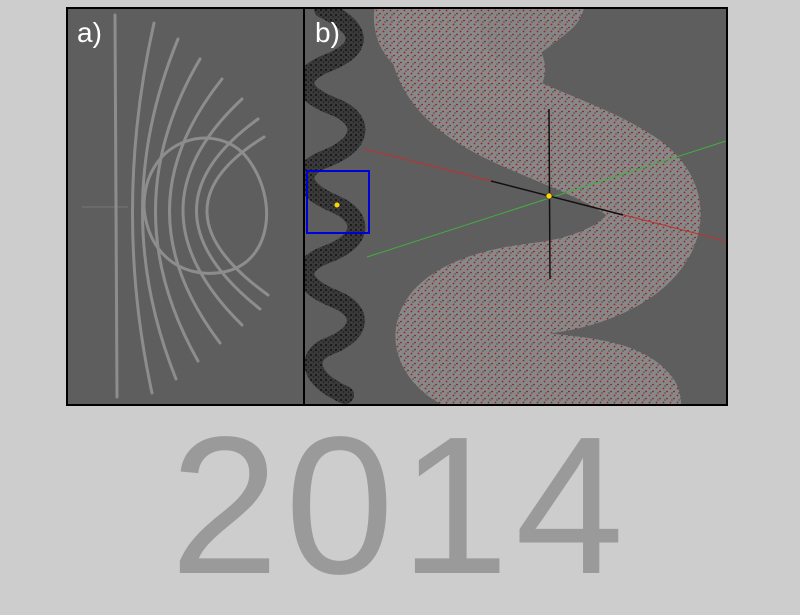 The width and height of the screenshot is (800, 615). I want to click on cross-axis-line, so click(557, 198).